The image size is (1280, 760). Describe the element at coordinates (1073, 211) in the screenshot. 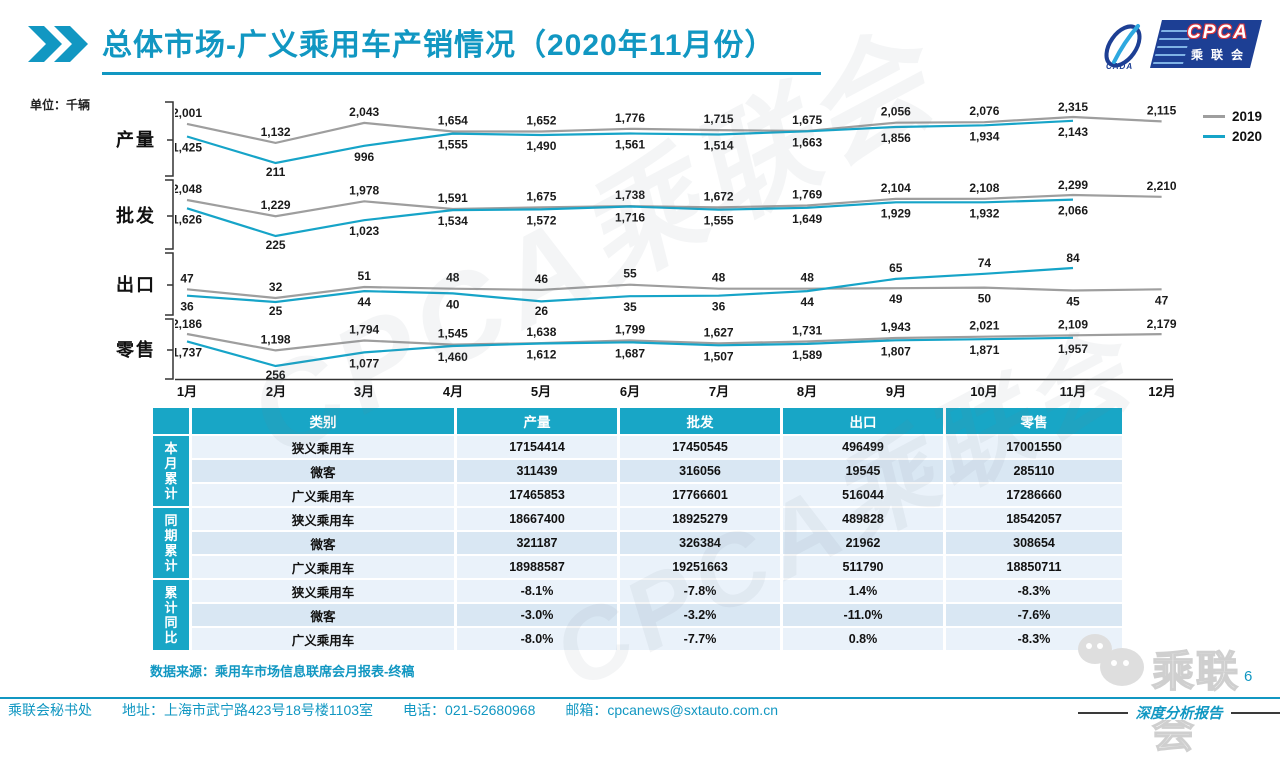

I see `svg-text: 2,066` at that location.